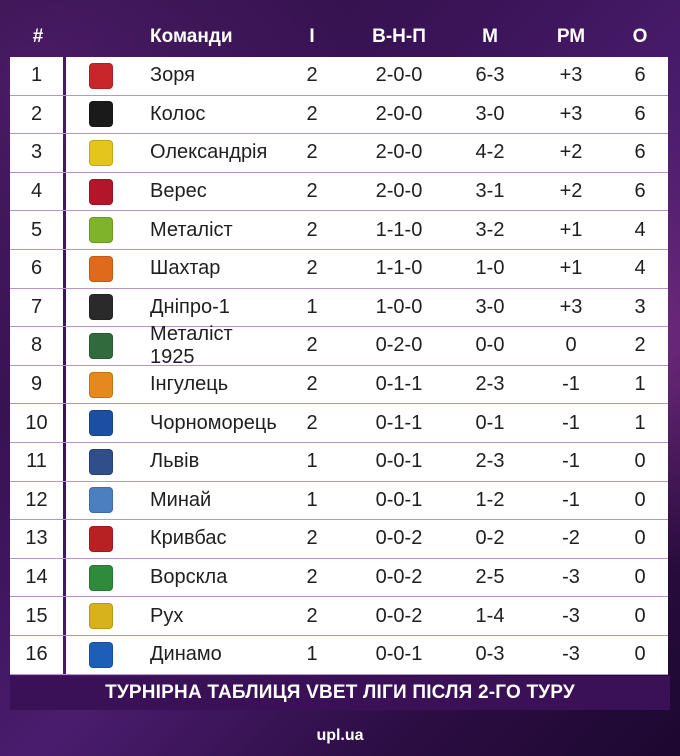 The width and height of the screenshot is (680, 756). I want to click on brand-logo: upl.ua, so click(340, 735).